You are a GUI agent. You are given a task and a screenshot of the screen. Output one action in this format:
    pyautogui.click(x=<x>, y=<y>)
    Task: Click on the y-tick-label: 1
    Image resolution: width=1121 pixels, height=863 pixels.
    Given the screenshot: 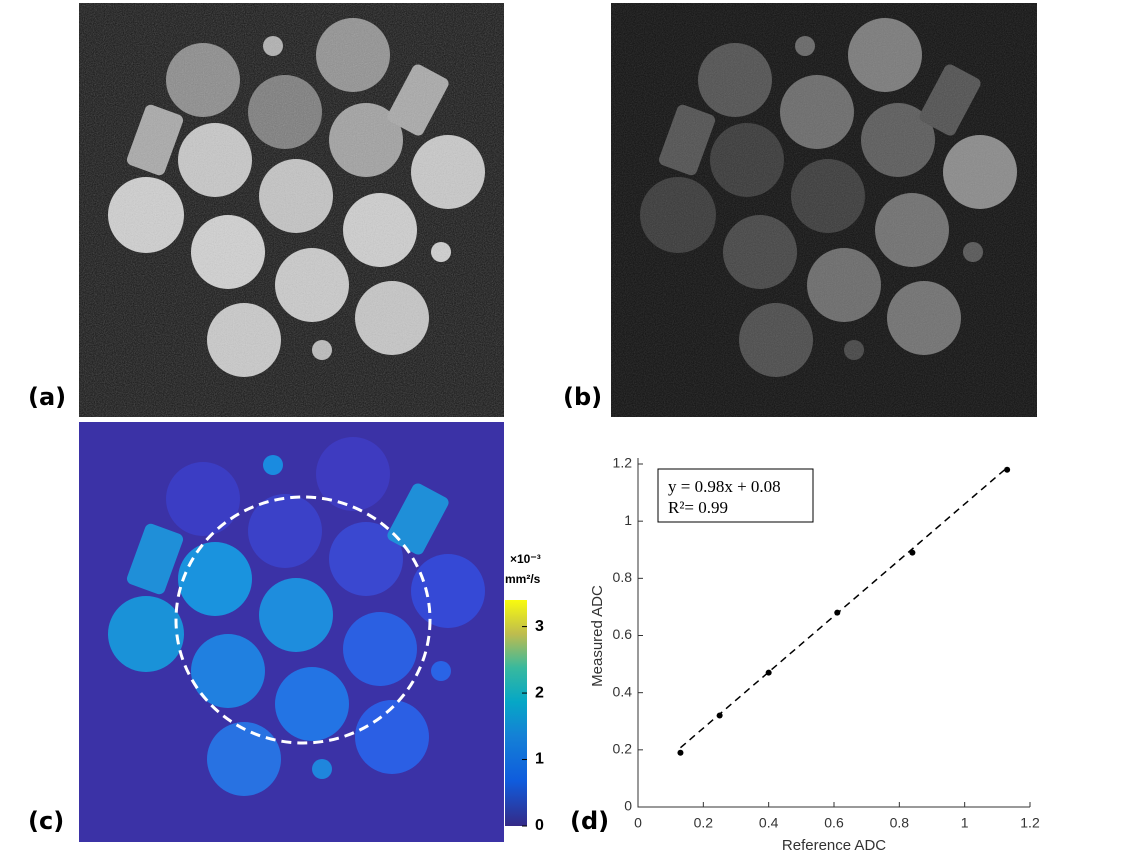 What is the action you would take?
    pyautogui.click(x=628, y=520)
    